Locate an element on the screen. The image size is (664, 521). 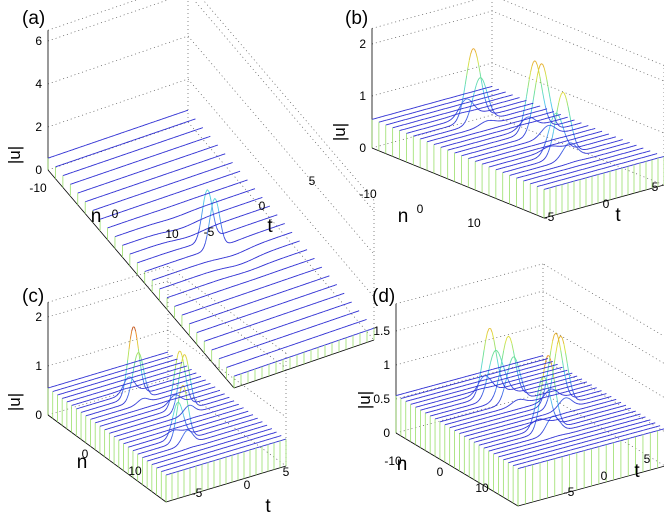
t-tick-label: 0 is located at coordinates (262, 206).